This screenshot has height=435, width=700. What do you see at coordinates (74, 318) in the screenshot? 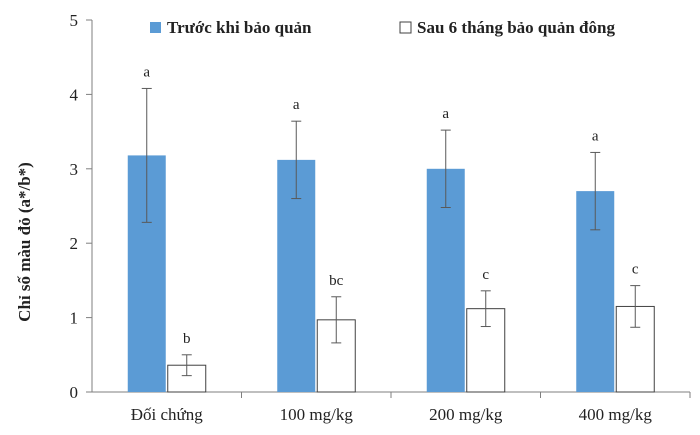
I see `y-tick-label: 1` at bounding box center [74, 318].